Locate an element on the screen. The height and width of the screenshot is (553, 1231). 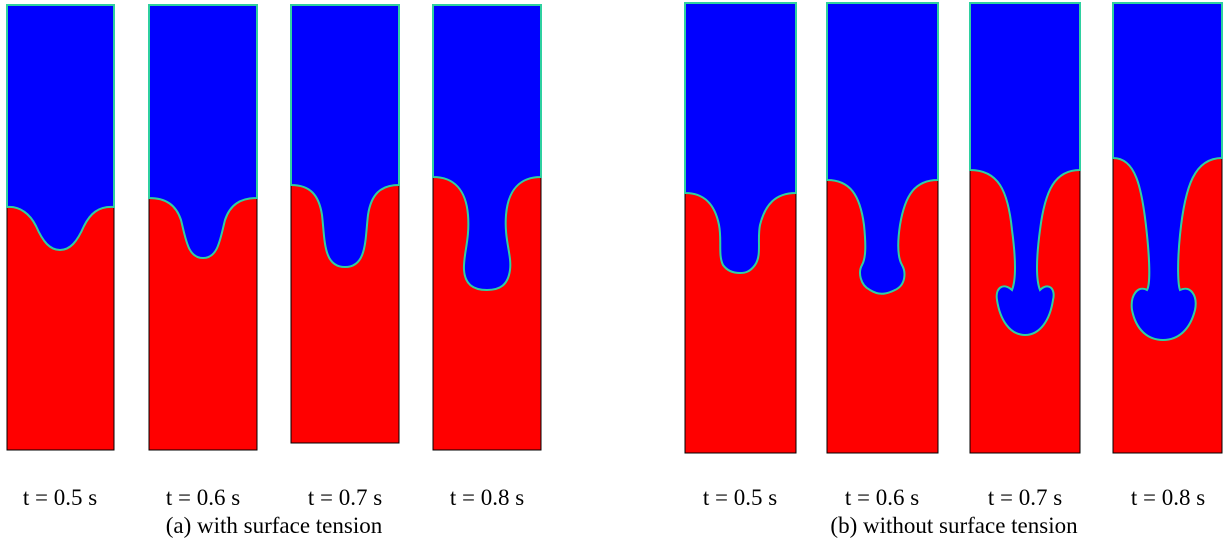
caption: (b) without surface tension is located at coordinates (954, 525).